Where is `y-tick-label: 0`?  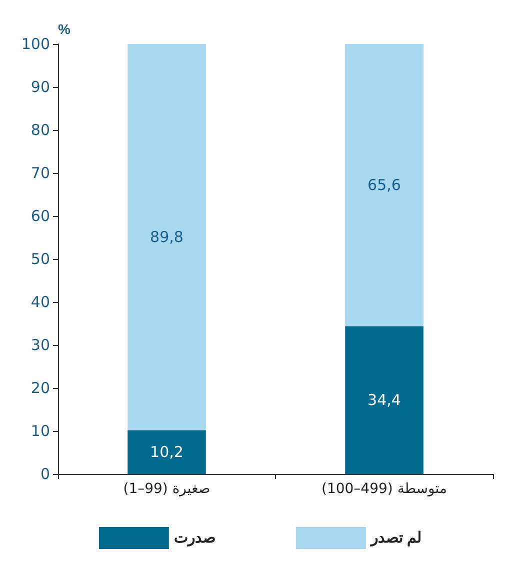 y-tick-label: 0 is located at coordinates (45, 474).